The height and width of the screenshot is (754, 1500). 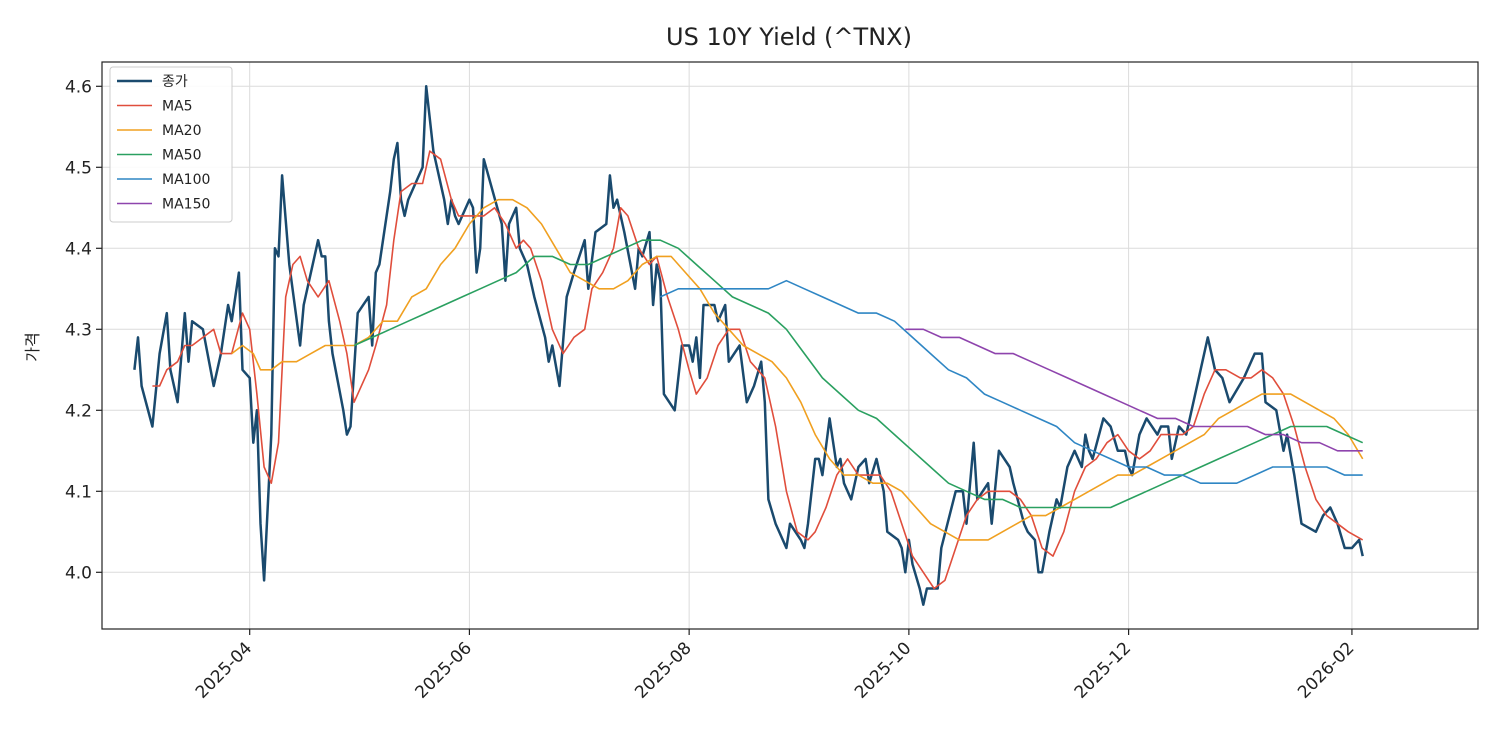 What do you see at coordinates (78, 249) in the screenshot?
I see `y-tick-label: 4.4` at bounding box center [78, 249].